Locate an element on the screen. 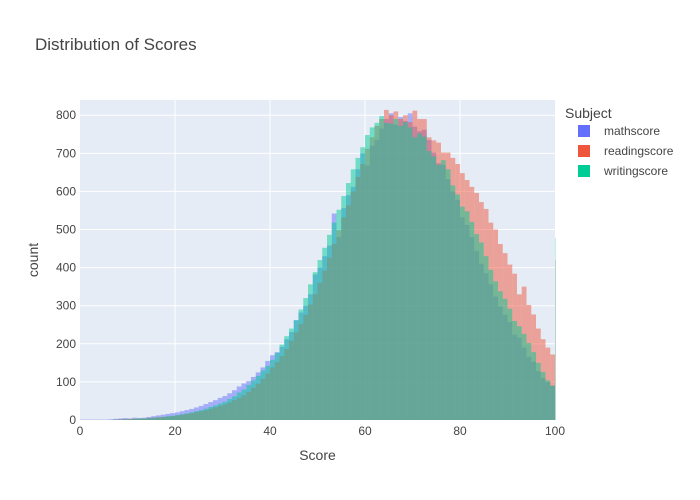  x-axis-ticks: 0 20 40 60 80 100 is located at coordinates (321, 431).